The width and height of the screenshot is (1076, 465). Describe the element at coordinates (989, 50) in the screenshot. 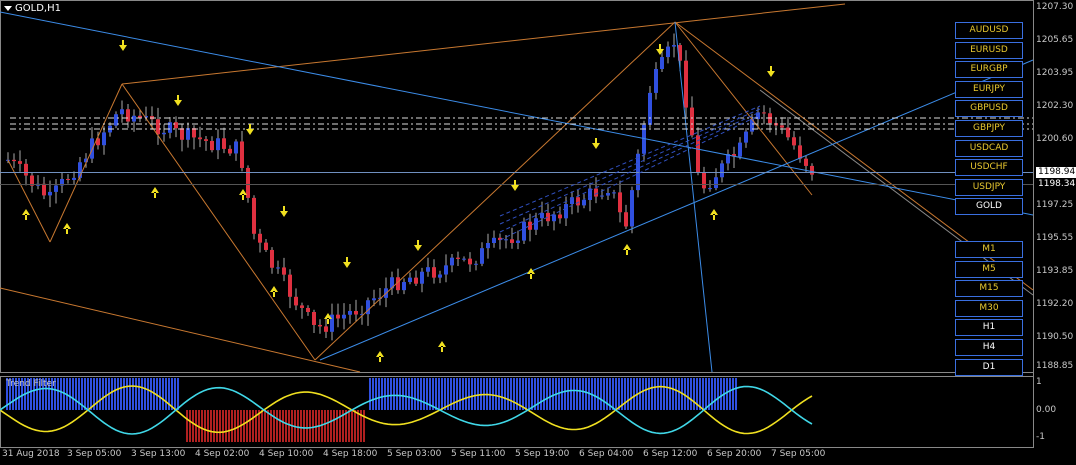

I see `symbol-button-eurusd: EURUSD` at that location.